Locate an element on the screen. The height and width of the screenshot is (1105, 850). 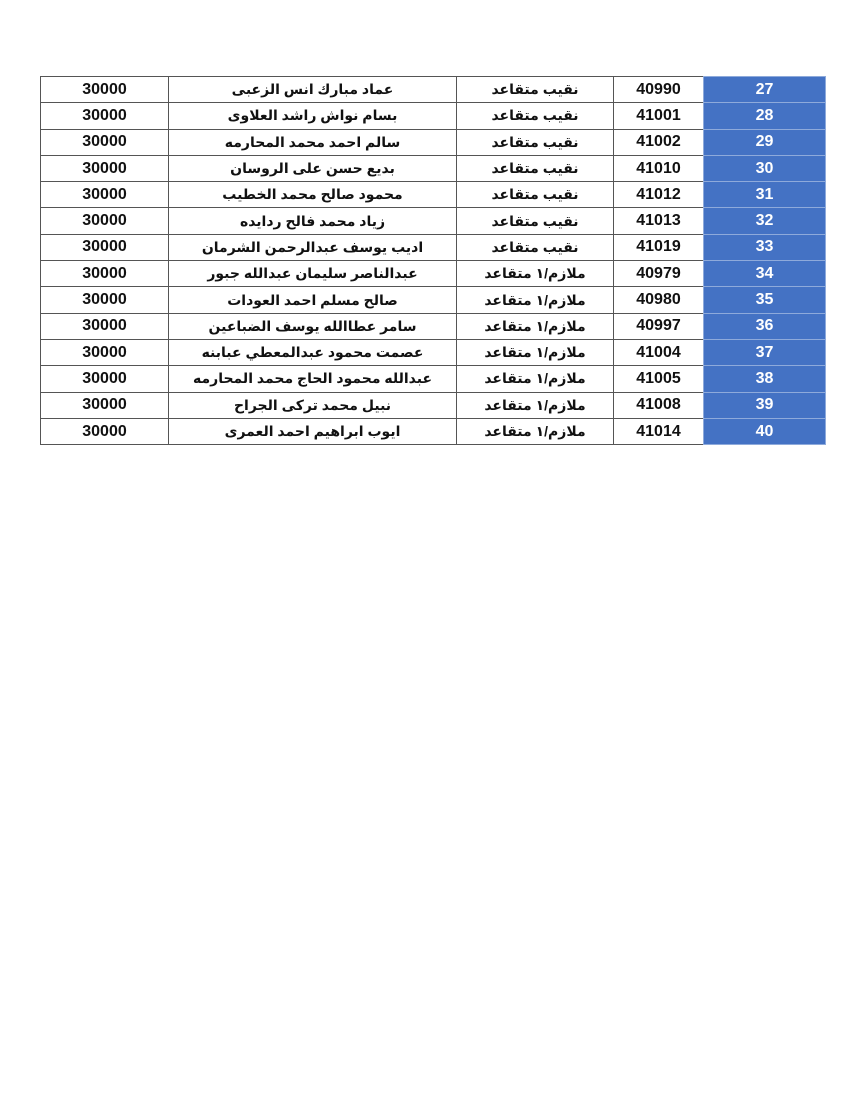
id-cell: 40990 is located at coordinates (658, 89).